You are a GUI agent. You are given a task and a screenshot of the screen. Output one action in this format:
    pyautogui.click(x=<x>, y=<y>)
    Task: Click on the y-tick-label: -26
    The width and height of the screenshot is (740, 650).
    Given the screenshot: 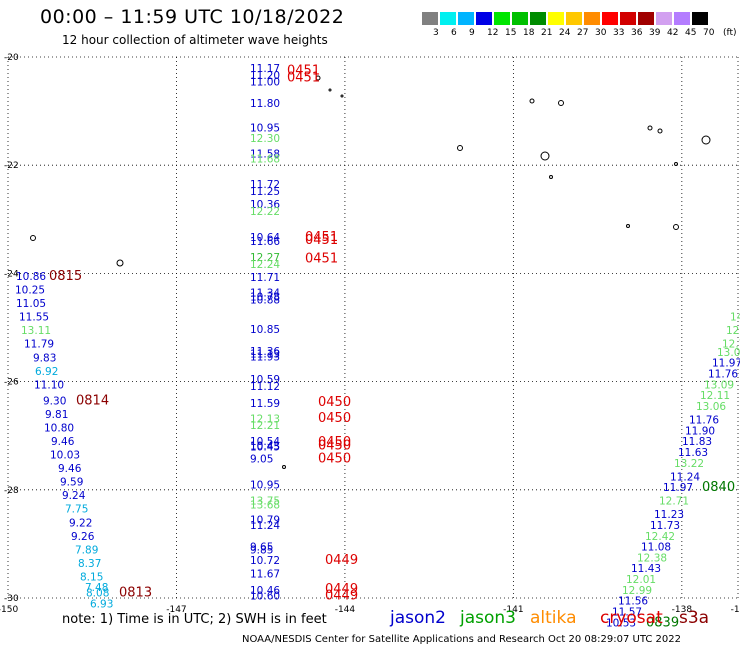 What is the action you would take?
    pyautogui.click(x=11, y=383)
    